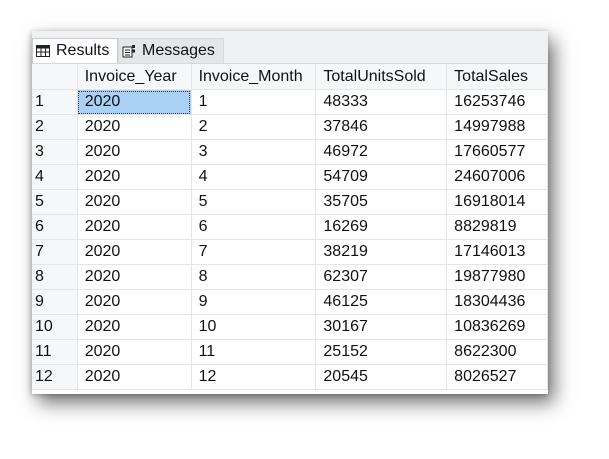 This screenshot has height=459, width=609. I want to click on cell-invoice-month: 8, so click(254, 277).